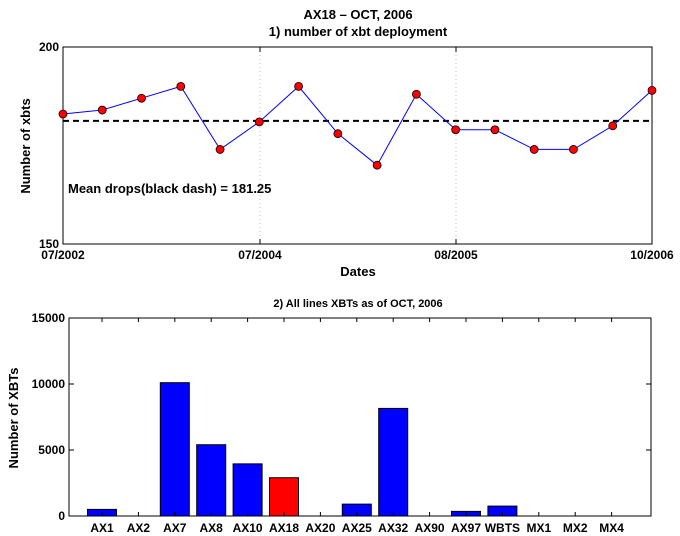  I want to click on line-chart-title: AX18 – OCT, 2006, so click(357, 14).